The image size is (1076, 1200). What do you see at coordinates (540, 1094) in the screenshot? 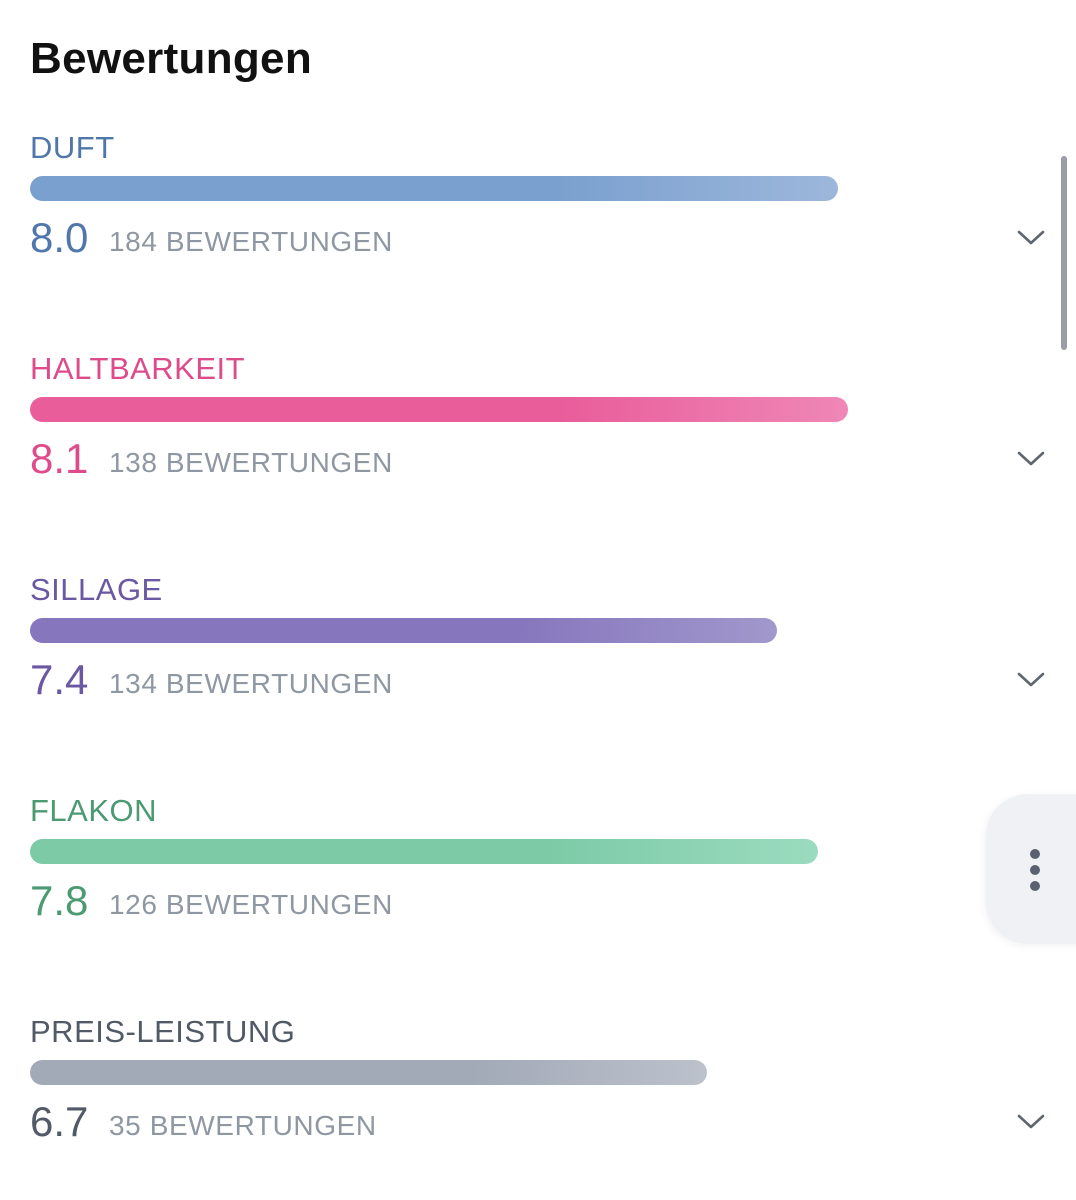
I see `rating-preis-leistung: PREIS-LEISTUNG 6.7 35 BEWERTUNGEN` at bounding box center [540, 1094].